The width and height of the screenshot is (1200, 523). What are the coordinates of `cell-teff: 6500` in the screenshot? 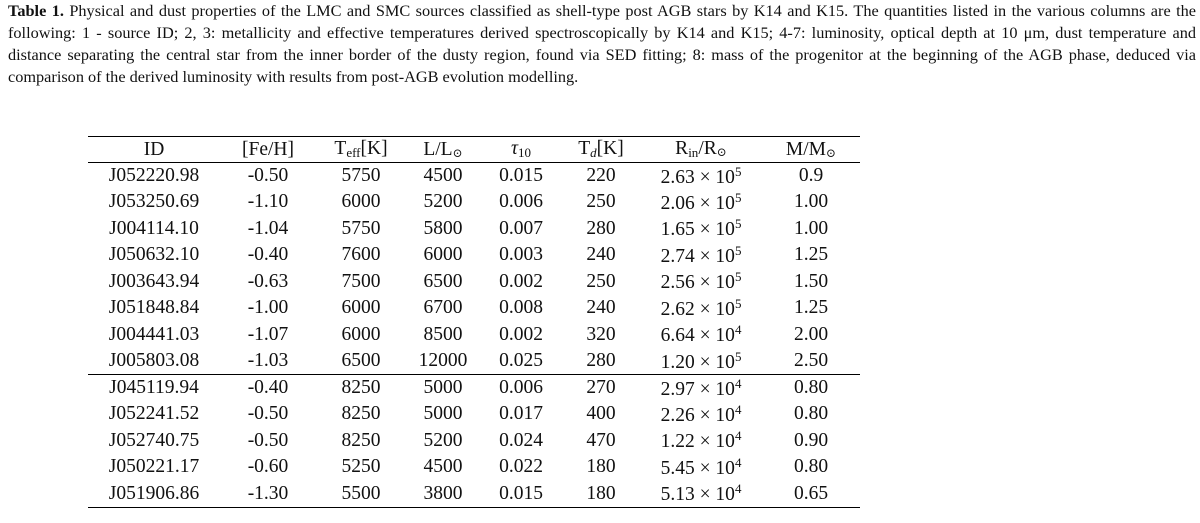 It's located at (361, 360).